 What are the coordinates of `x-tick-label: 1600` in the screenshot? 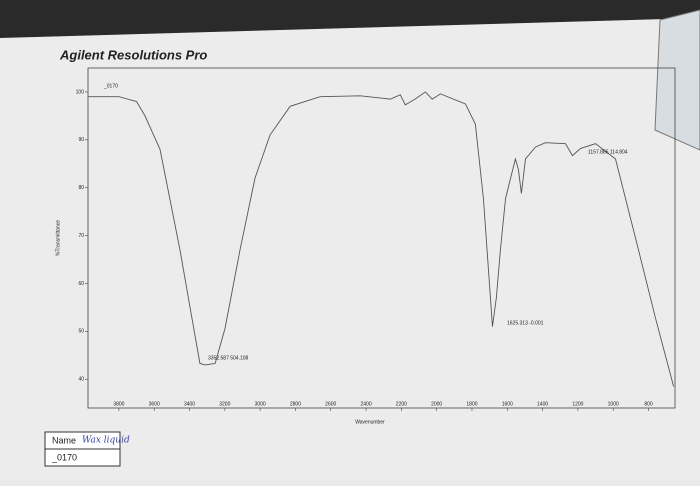 It's located at (507, 404).